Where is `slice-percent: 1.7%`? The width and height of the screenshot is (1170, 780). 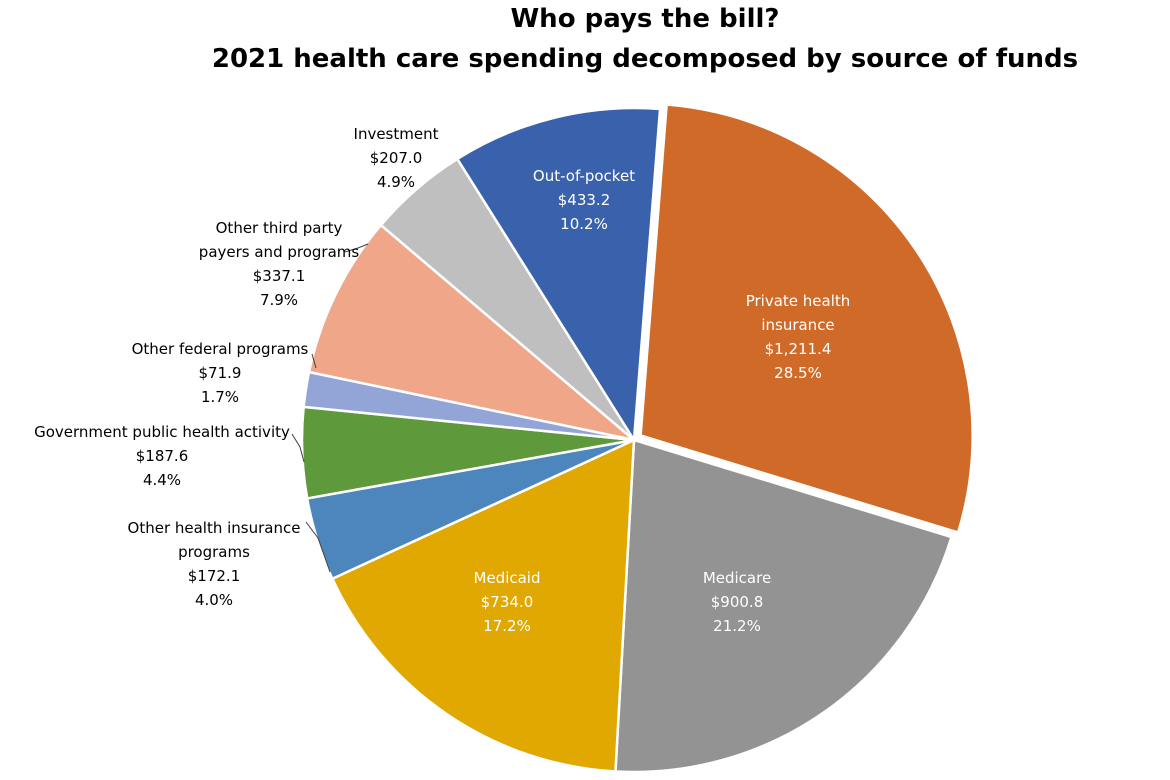
slice-percent: 1.7% is located at coordinates (220, 397).